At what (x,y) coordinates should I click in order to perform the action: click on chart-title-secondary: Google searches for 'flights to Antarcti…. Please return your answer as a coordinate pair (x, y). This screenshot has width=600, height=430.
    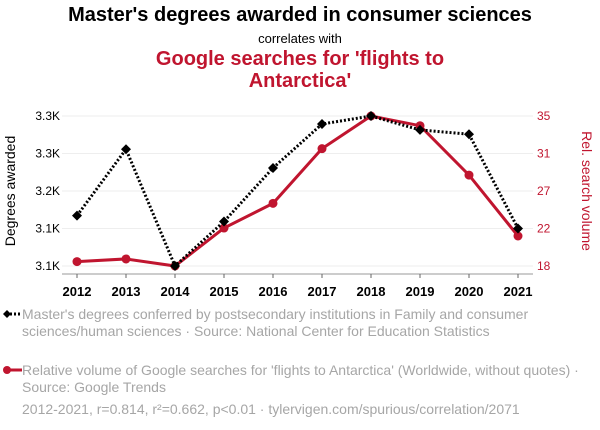
    Looking at the image, I should click on (300, 70).